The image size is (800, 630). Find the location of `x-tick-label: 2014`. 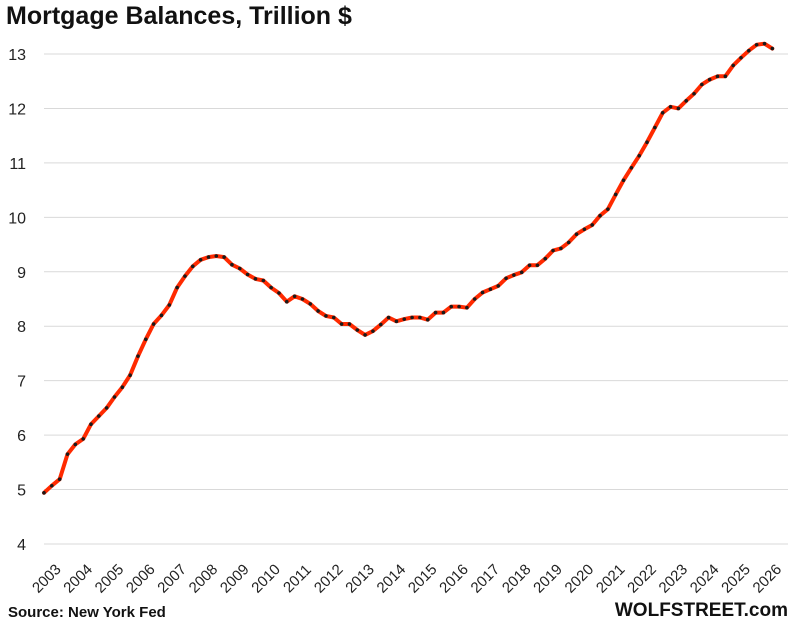

x-tick-label: 2014 is located at coordinates (392, 579).